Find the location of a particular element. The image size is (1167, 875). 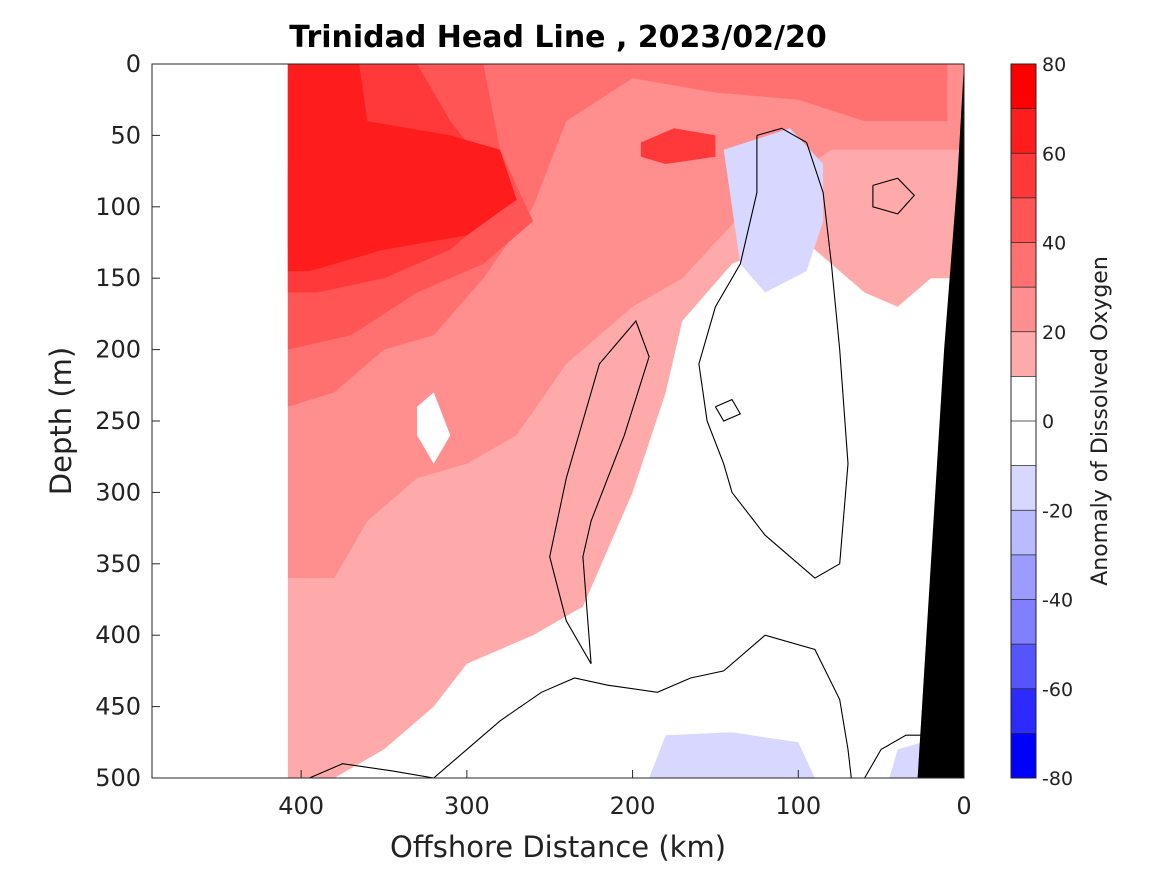

zero-contour-nearshore is located at coordinates (894, 196).